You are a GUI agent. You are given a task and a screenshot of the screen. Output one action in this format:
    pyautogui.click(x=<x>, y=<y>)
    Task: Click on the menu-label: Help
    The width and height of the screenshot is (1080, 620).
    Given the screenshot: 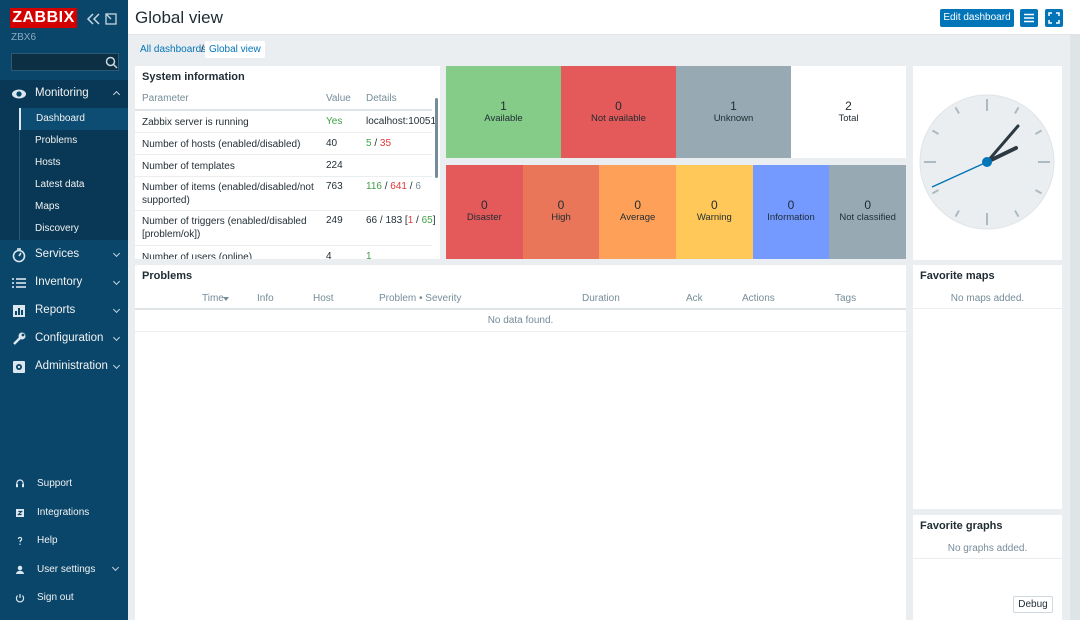 What is the action you would take?
    pyautogui.click(x=47, y=540)
    